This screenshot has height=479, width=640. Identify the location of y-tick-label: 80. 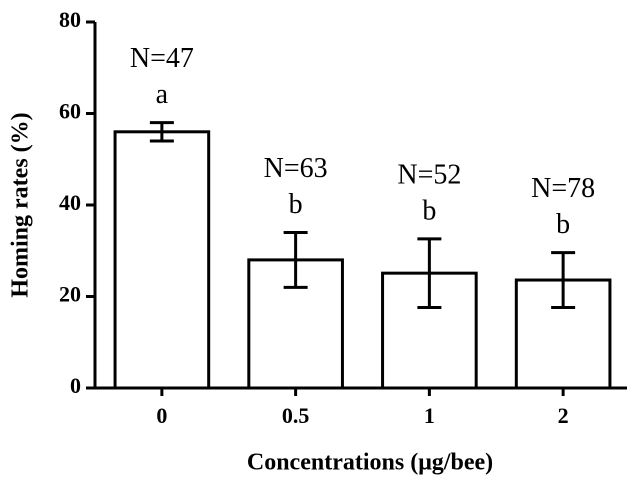
(70, 19).